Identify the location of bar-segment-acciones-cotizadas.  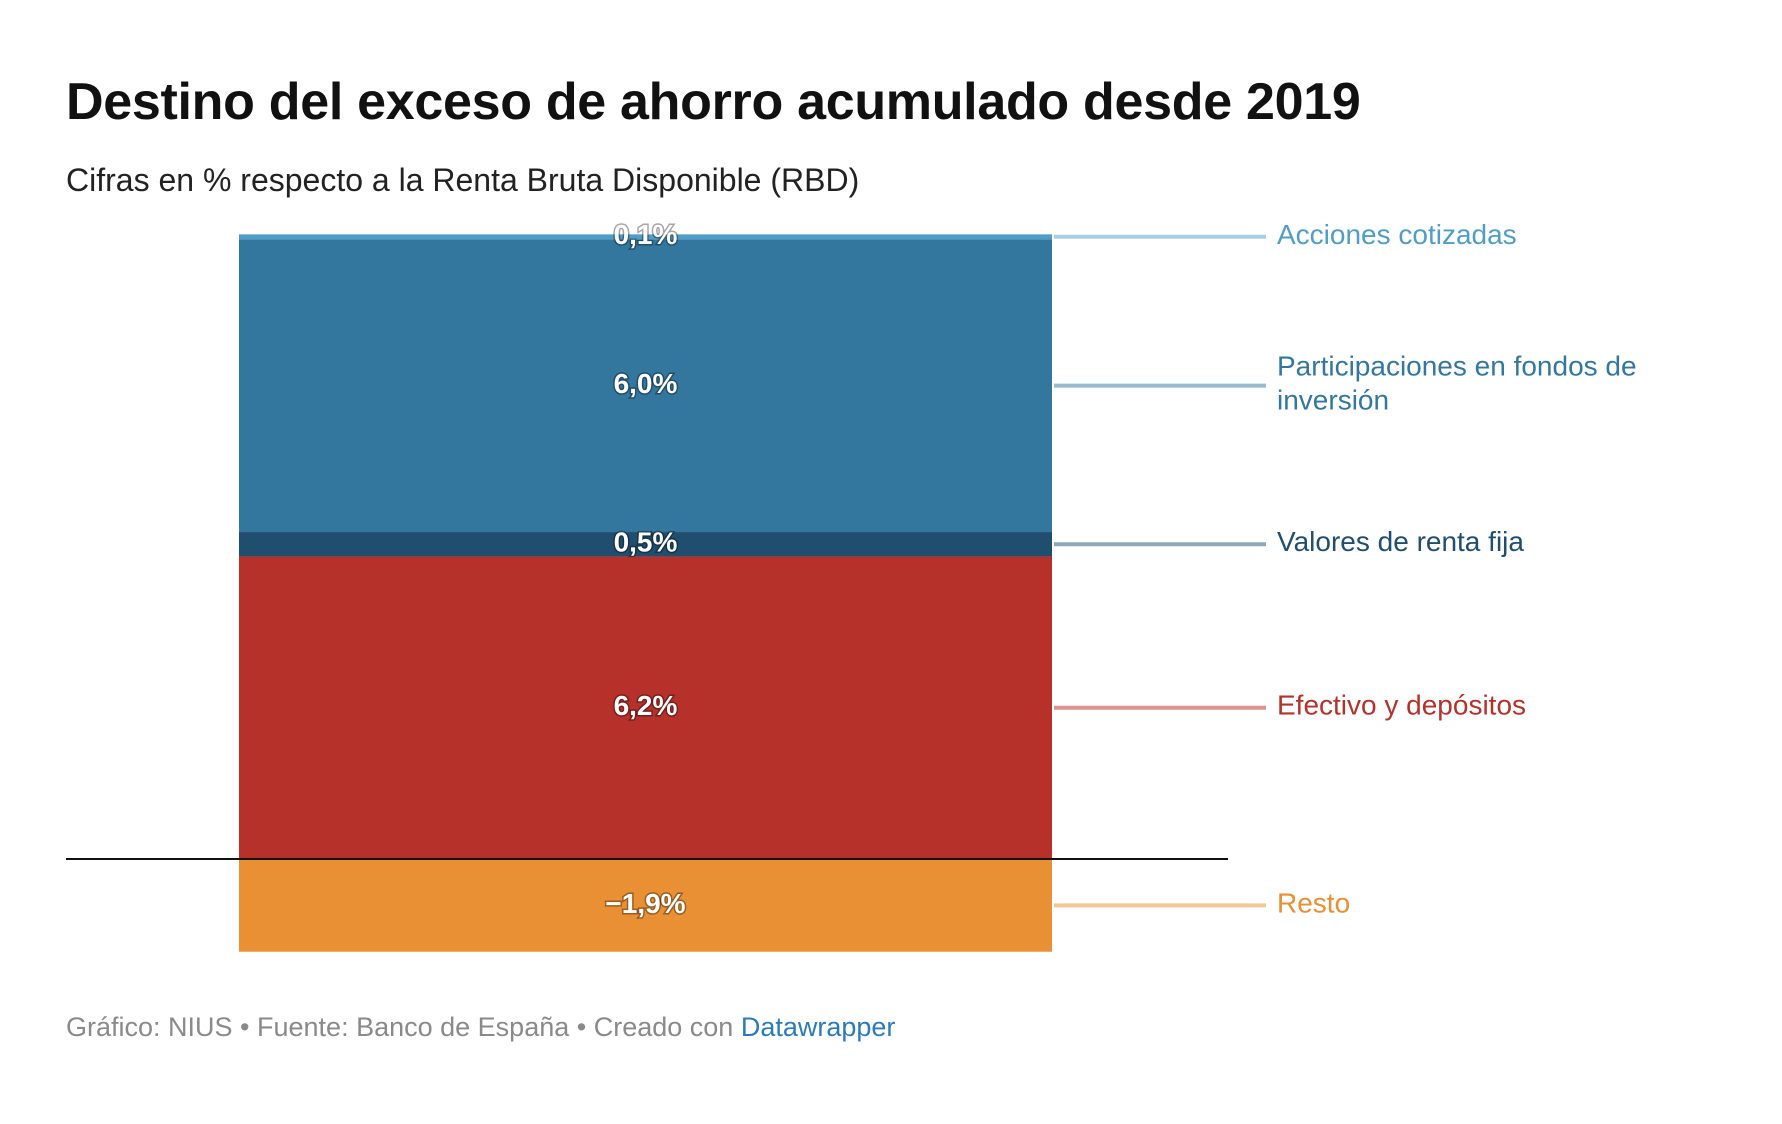
(645, 237).